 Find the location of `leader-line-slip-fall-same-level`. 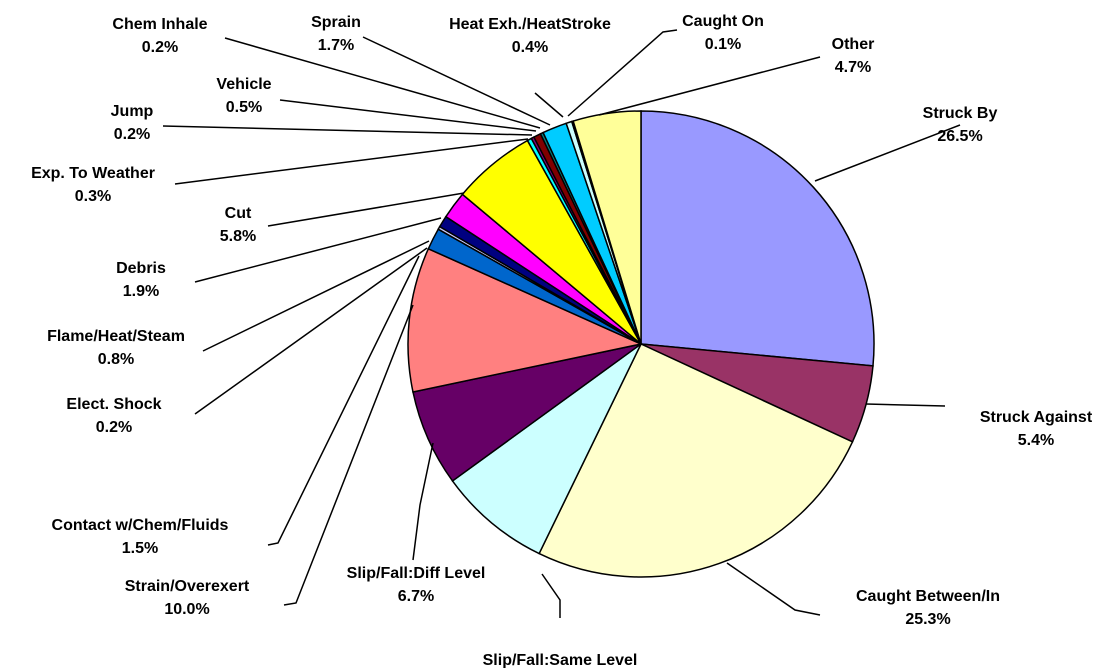

leader-line-slip-fall-same-level is located at coordinates (551, 595).